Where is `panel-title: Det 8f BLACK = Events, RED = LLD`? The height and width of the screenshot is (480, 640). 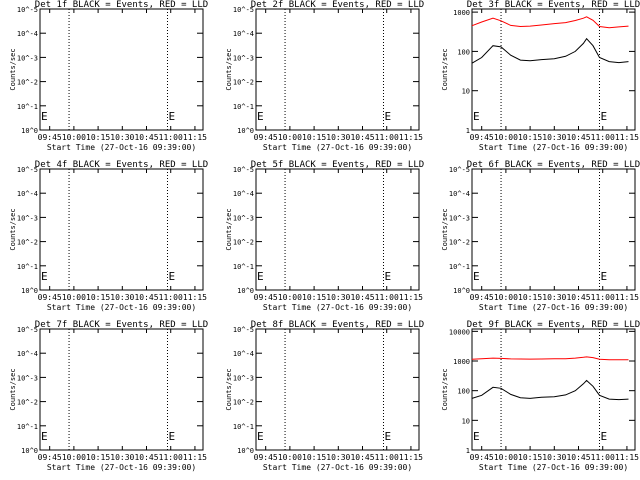
panel-title: Det 8f BLACK = Events, RED = LLD is located at coordinates (337, 325).